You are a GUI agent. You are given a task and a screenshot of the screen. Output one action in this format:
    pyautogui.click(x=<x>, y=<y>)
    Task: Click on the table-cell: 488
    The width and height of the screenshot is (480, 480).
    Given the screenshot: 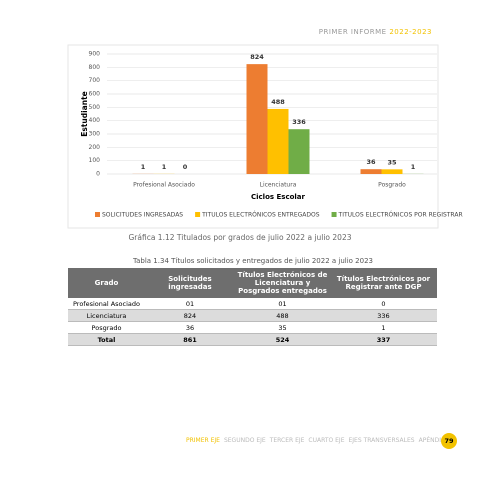 What is the action you would take?
    pyautogui.click(x=282, y=315)
    